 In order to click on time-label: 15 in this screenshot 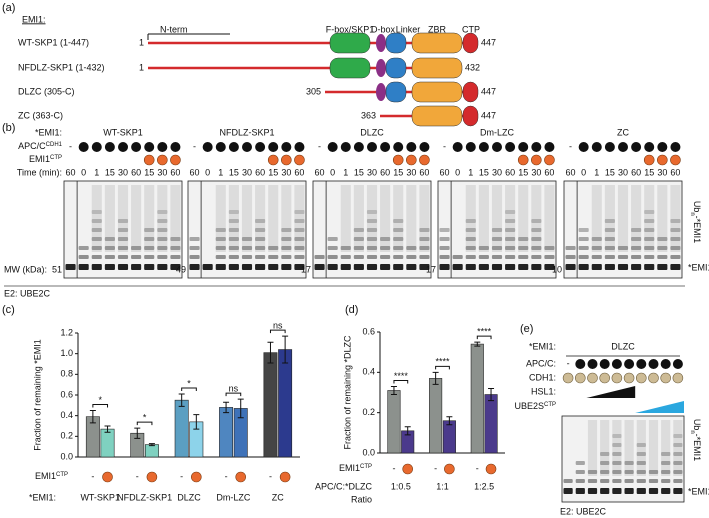, I will do `click(149, 172)`.